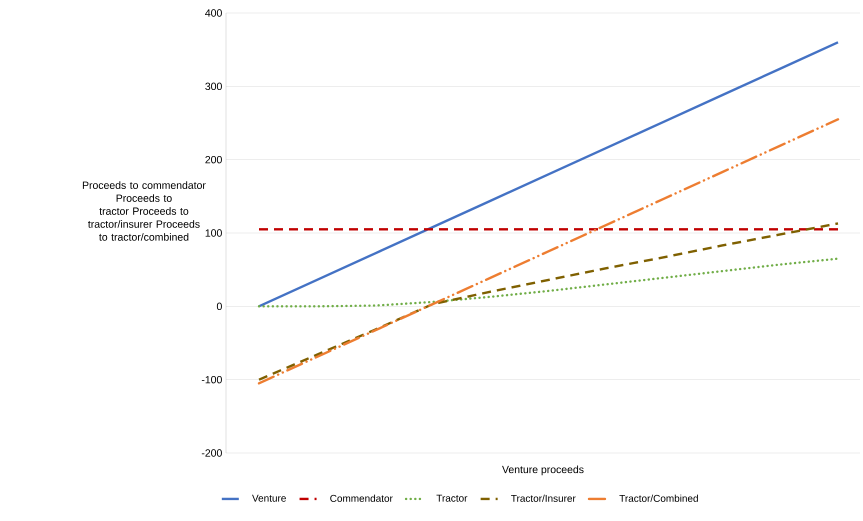 This screenshot has width=863, height=521. I want to click on line-series, so click(549, 282).